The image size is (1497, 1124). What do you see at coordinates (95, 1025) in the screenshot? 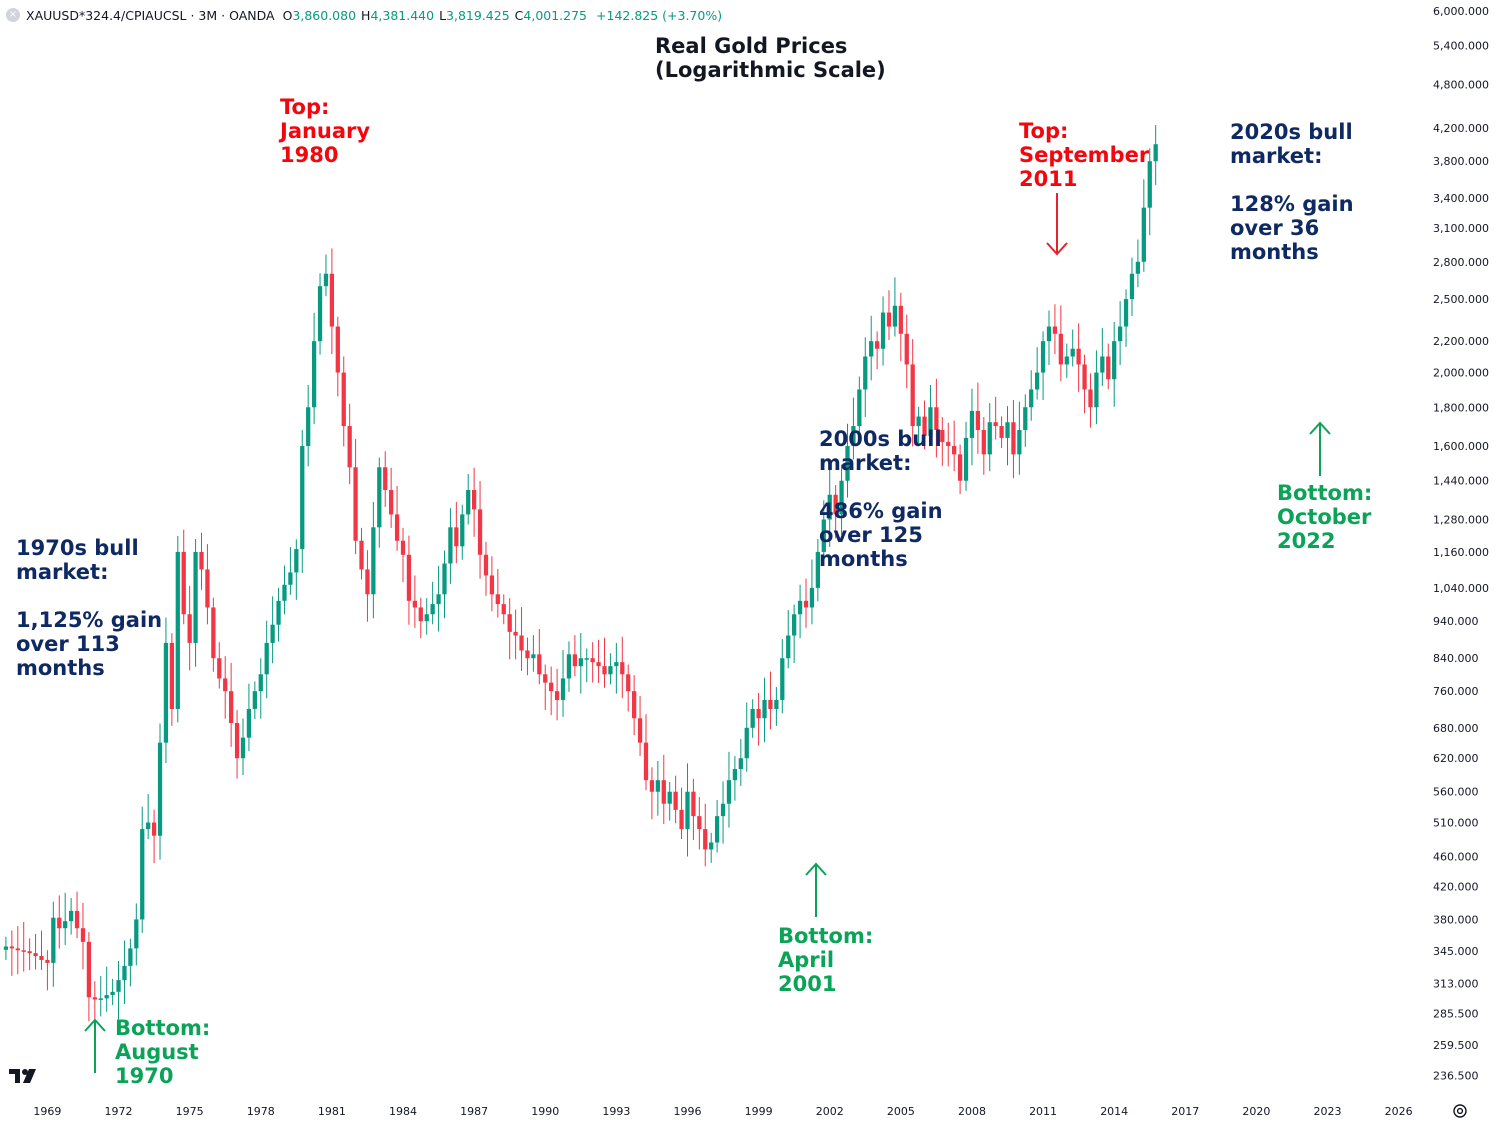
I see `arrow-head` at bounding box center [95, 1025].